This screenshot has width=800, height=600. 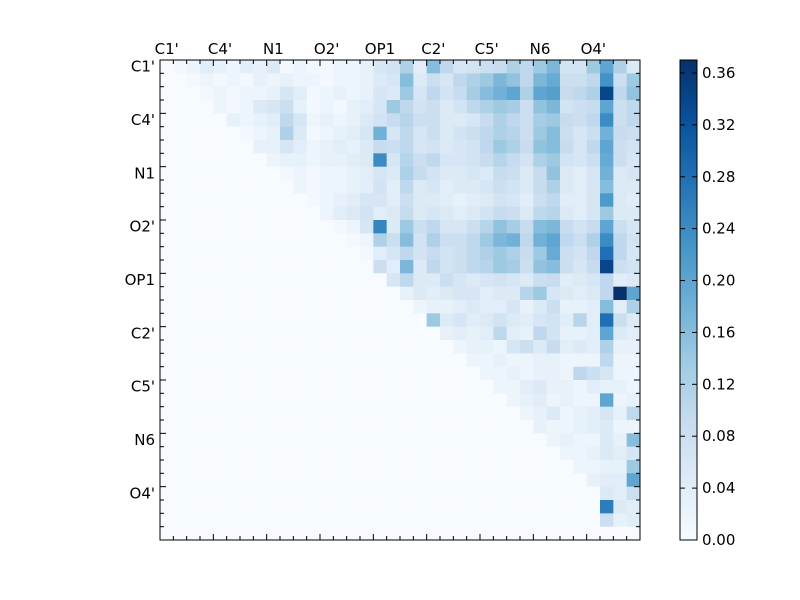 I want to click on colorbar-tick-label: 0.08, so click(x=718, y=436).